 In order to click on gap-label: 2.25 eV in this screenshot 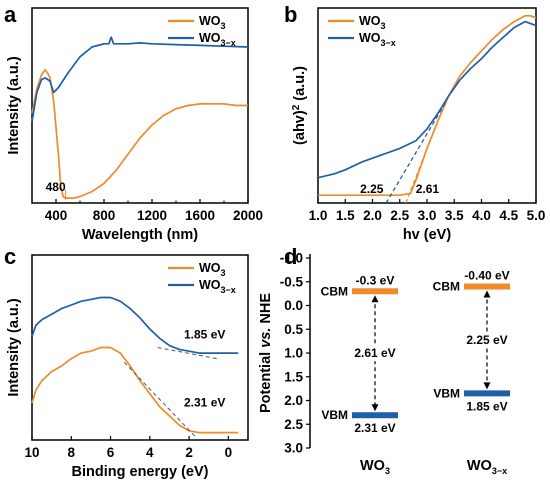, I will do `click(486, 340)`.